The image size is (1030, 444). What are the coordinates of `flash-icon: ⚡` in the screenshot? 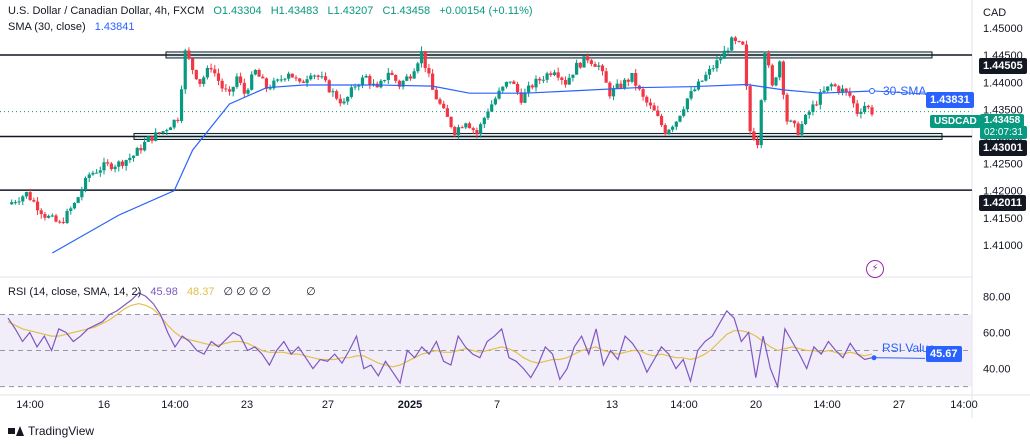 It's located at (875, 269).